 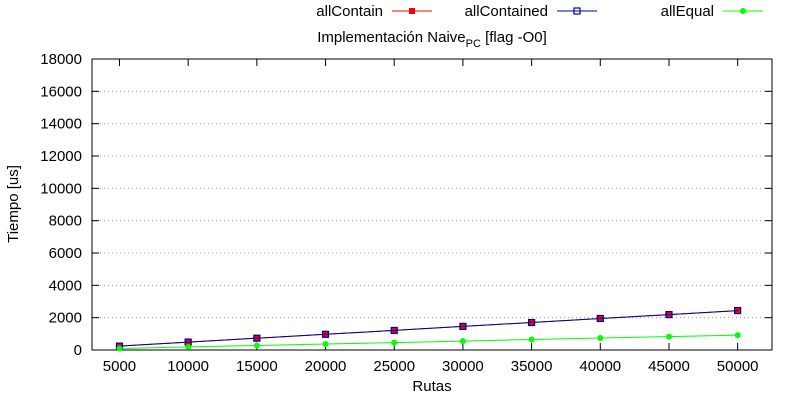 I want to click on legend-entry-allEqual: allEqual, so click(x=712, y=11).